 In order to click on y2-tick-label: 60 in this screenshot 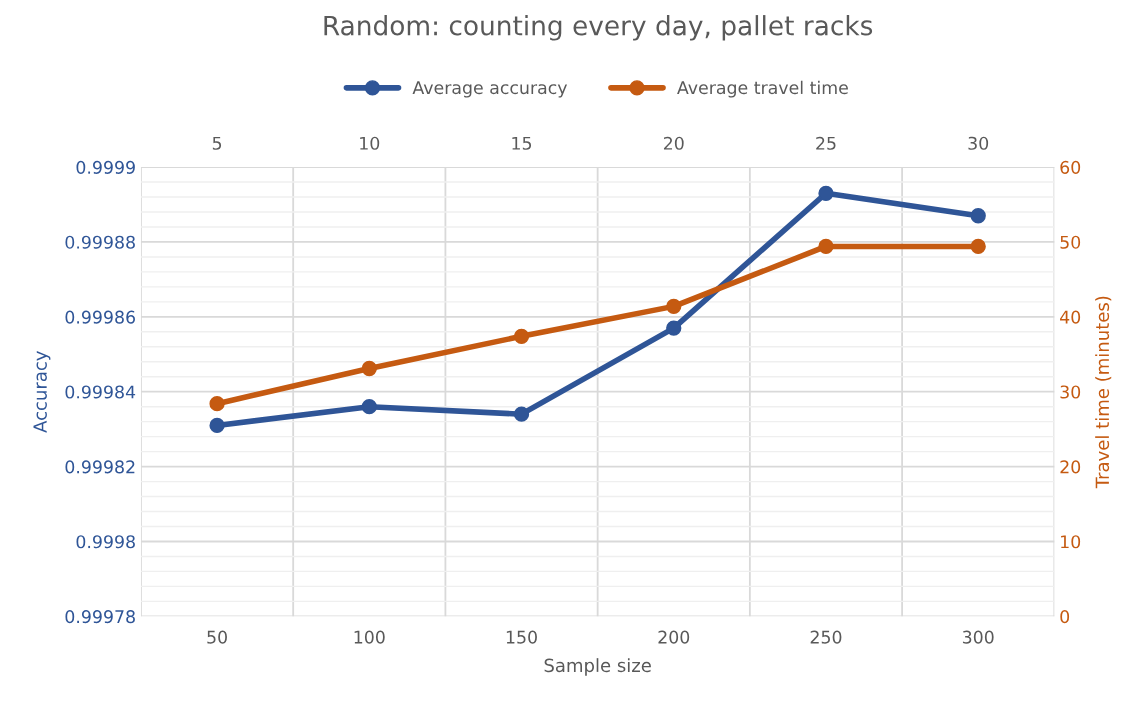, I will do `click(1070, 167)`.